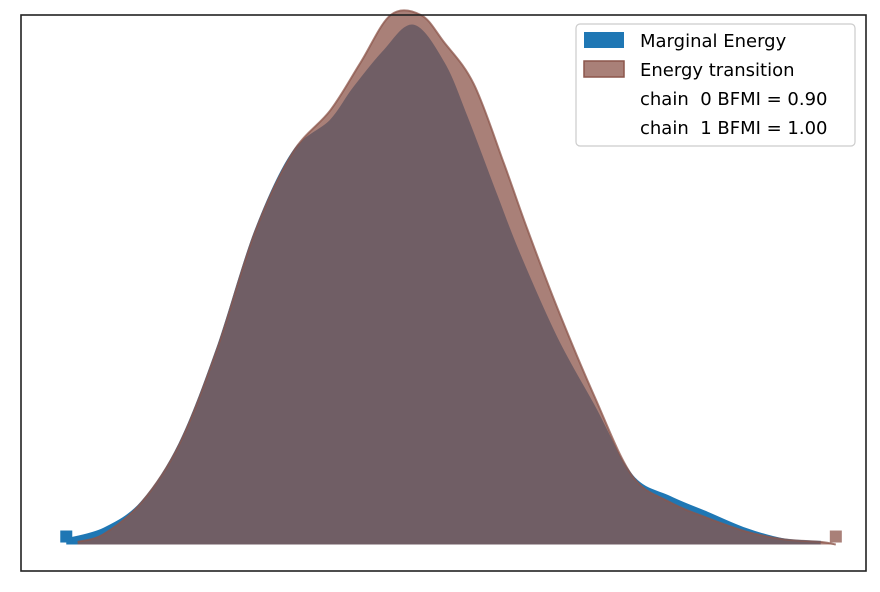 Image resolution: width=880 pixels, height=592 pixels. What do you see at coordinates (734, 128) in the screenshot?
I see `legend-label-chain-1-bfmi: chain 1 BFMI = 1.00` at bounding box center [734, 128].